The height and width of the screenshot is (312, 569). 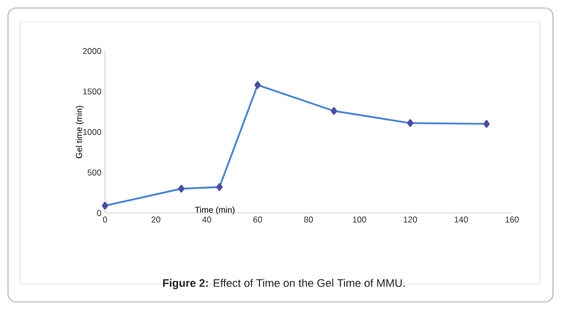 What do you see at coordinates (92, 51) in the screenshot?
I see `y-tick-label: 2000` at bounding box center [92, 51].